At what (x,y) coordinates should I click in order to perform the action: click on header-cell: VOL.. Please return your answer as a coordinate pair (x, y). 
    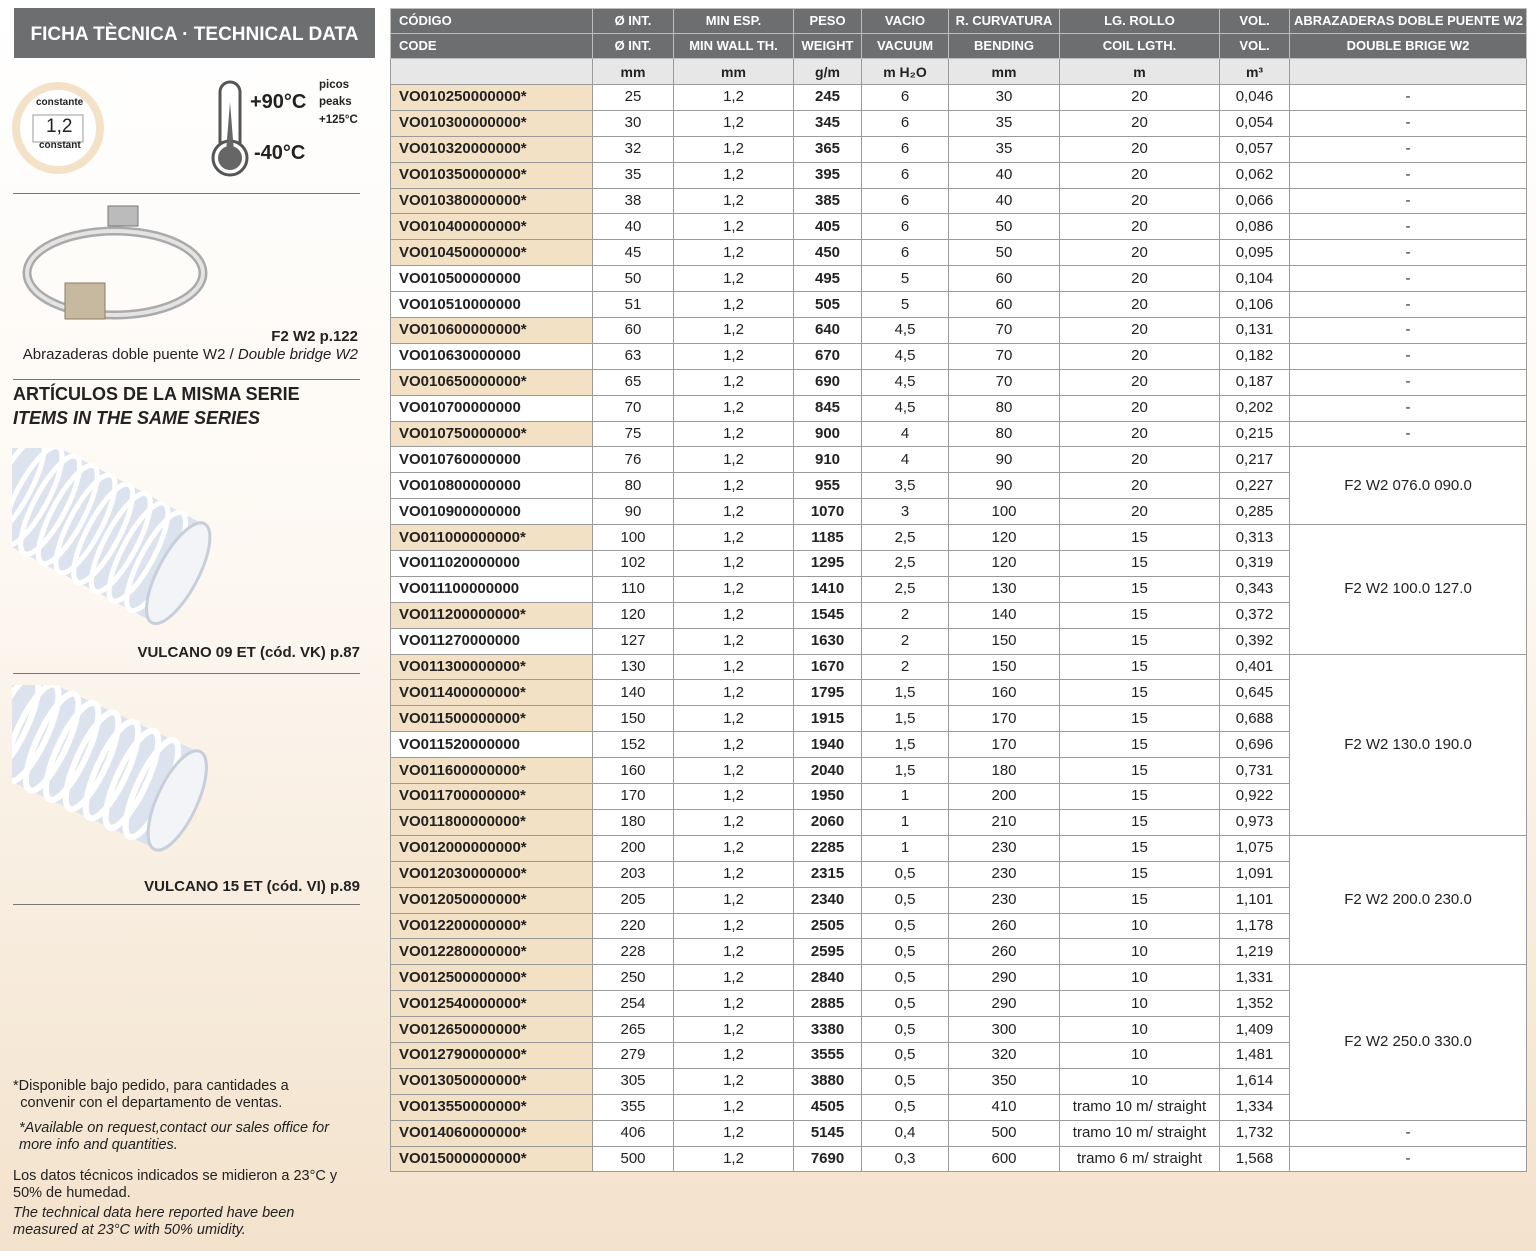
    Looking at the image, I should click on (1254, 21).